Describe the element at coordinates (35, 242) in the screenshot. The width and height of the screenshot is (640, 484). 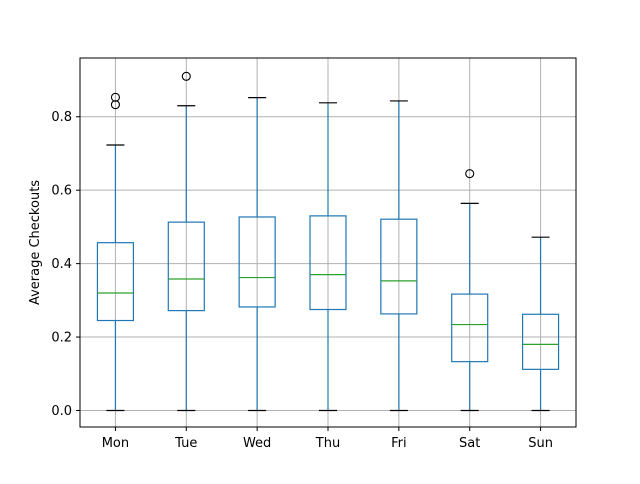
I see `y-axis-label: Average Checkouts` at that location.